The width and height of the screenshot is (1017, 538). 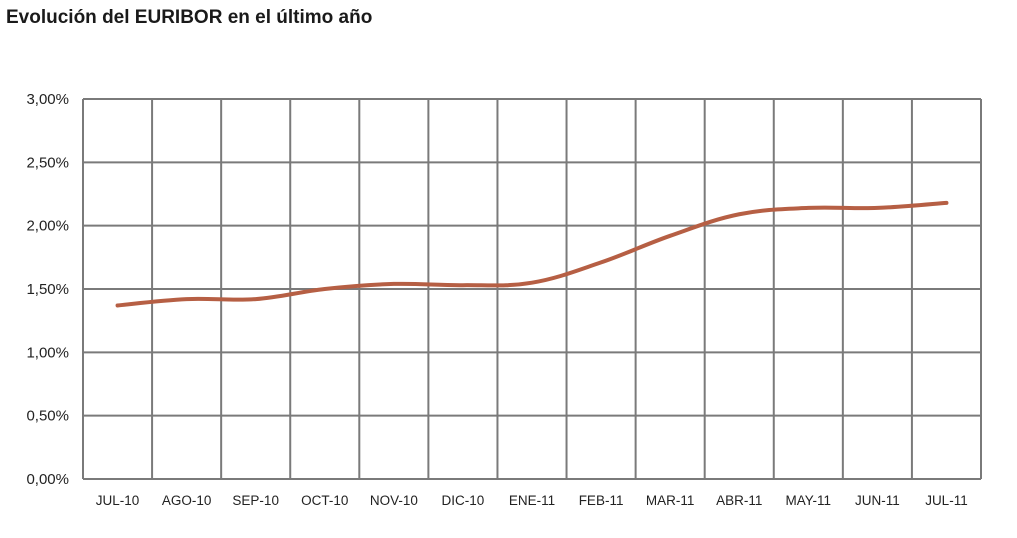 I want to click on x-tick-label: NOV-10, so click(x=394, y=500).